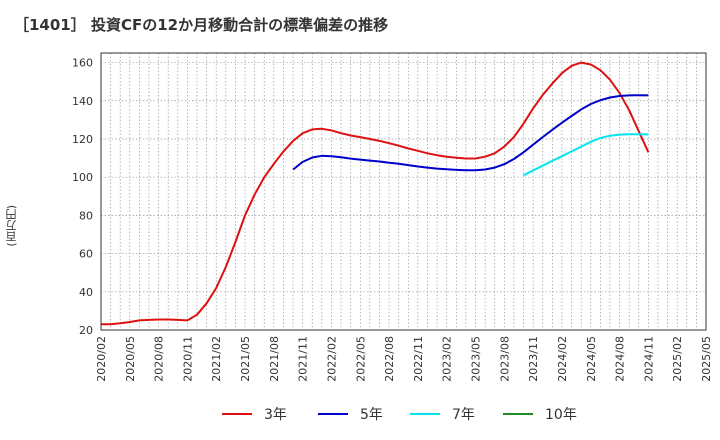 The width and height of the screenshot is (720, 440). What do you see at coordinates (82, 63) in the screenshot?
I see `y-tick-label: 160` at bounding box center [82, 63].